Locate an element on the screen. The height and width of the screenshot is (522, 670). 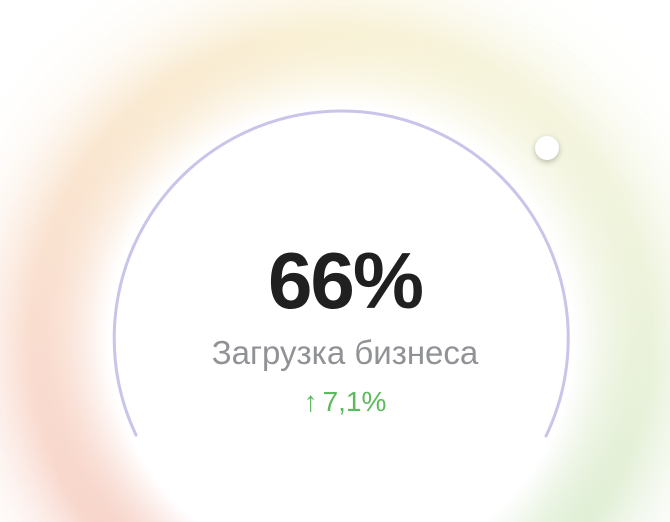
gauge-value-marker-dot is located at coordinates (547, 148).